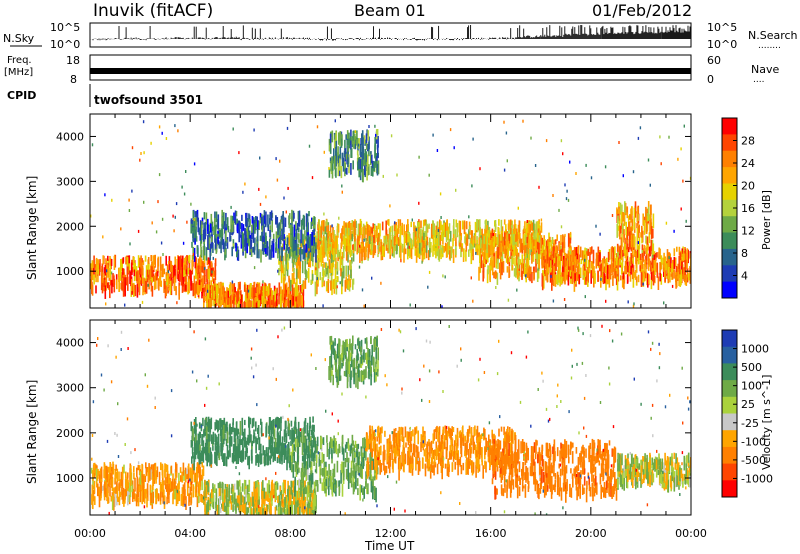  Describe the element at coordinates (21, 95) in the screenshot. I see `cpid-label: CPID` at that location.